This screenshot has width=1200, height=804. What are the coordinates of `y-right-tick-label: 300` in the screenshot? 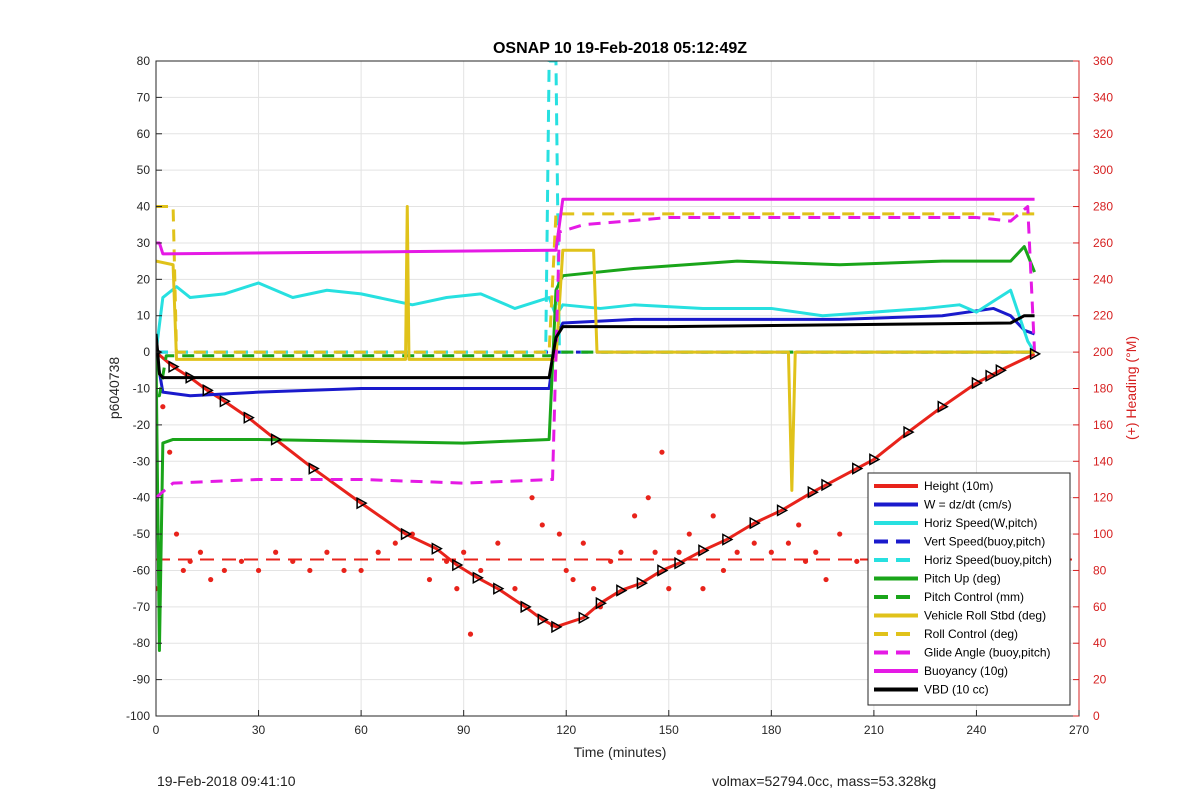 It's located at (1103, 170).